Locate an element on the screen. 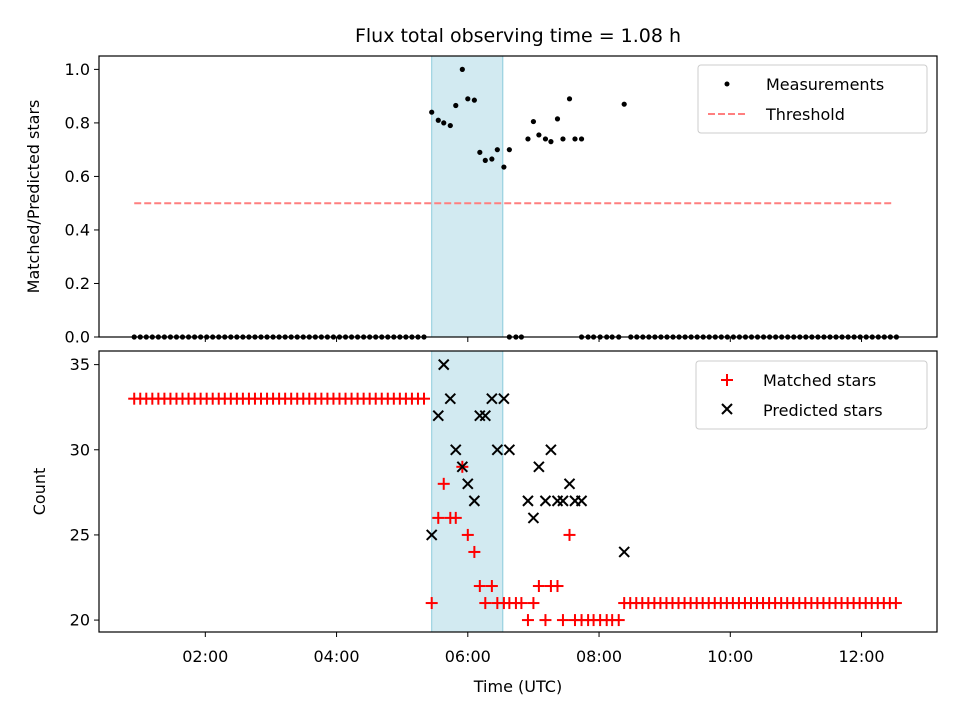 This screenshot has height=720, width=960. top-x-ticks is located at coordinates (533, 339).